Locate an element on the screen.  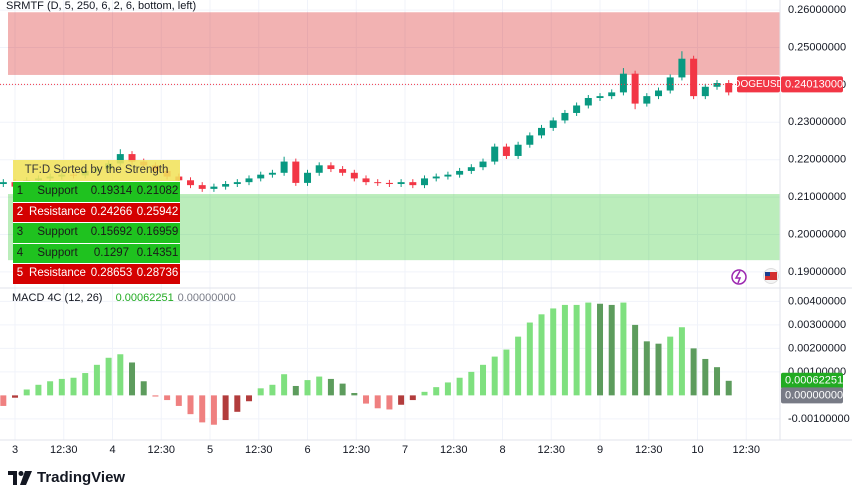
logo-text: TradingView is located at coordinates (81, 477).